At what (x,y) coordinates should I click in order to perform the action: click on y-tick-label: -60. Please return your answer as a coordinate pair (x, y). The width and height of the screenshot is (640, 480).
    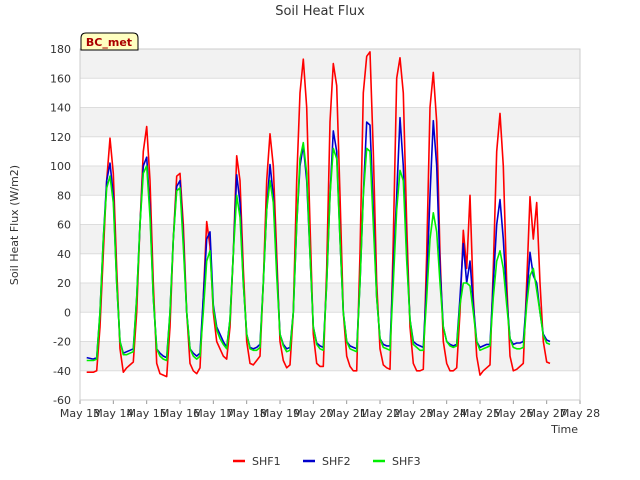
    Looking at the image, I should click on (62, 400).